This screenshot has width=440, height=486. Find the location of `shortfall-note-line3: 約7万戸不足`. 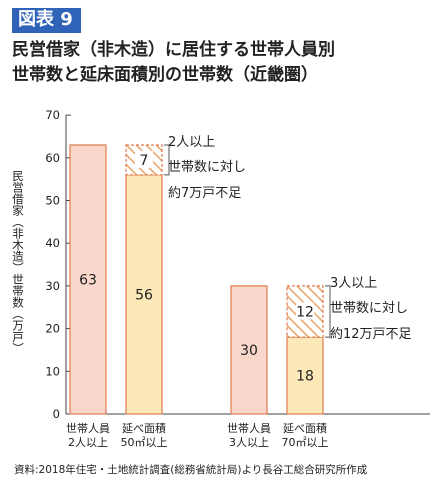

shortfall-note-line3: 約7万戸不足 is located at coordinates (204, 193).